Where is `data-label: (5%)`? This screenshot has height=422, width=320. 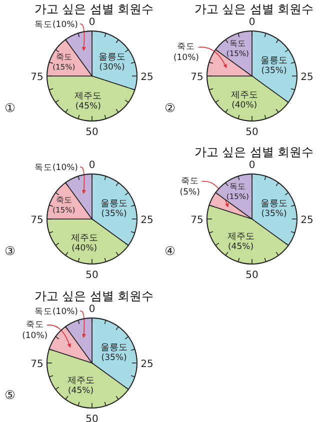
data-label: (5%) is located at coordinates (190, 192).